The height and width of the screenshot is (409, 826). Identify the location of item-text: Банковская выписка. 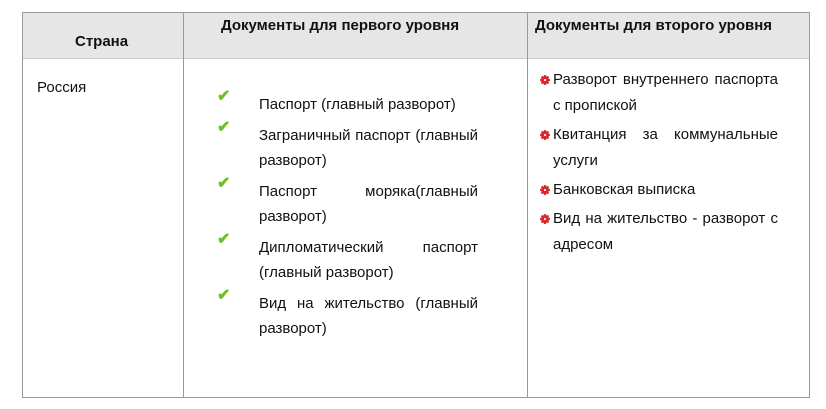
(624, 189).